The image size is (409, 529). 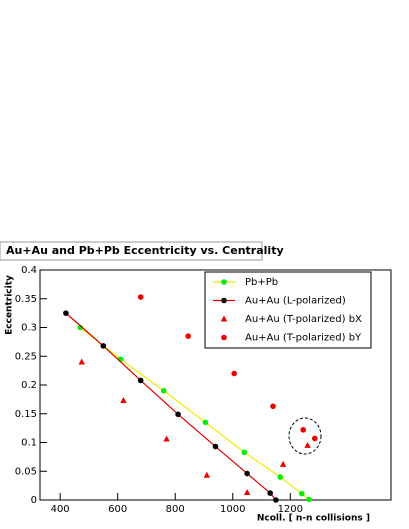 What do you see at coordinates (232, 509) in the screenshot?
I see `x-tick-label: 1000` at bounding box center [232, 509].